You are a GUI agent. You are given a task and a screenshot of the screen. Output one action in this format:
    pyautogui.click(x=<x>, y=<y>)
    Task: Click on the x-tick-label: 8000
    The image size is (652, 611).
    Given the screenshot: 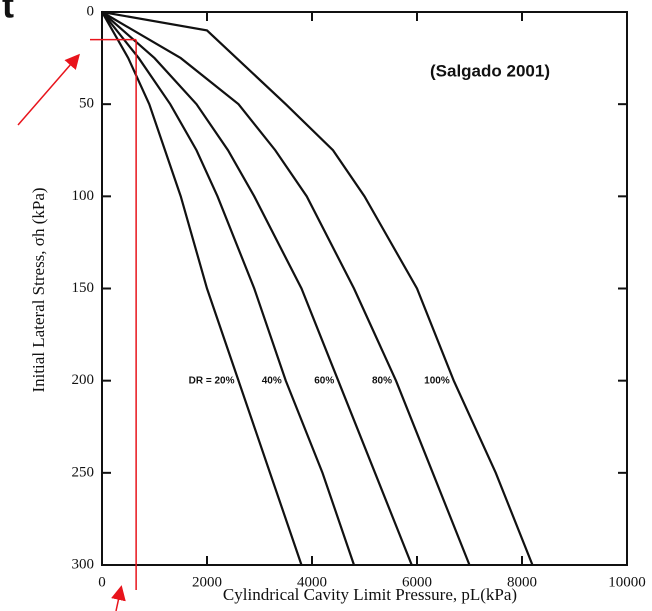 What is the action you would take?
    pyautogui.click(x=522, y=582)
    